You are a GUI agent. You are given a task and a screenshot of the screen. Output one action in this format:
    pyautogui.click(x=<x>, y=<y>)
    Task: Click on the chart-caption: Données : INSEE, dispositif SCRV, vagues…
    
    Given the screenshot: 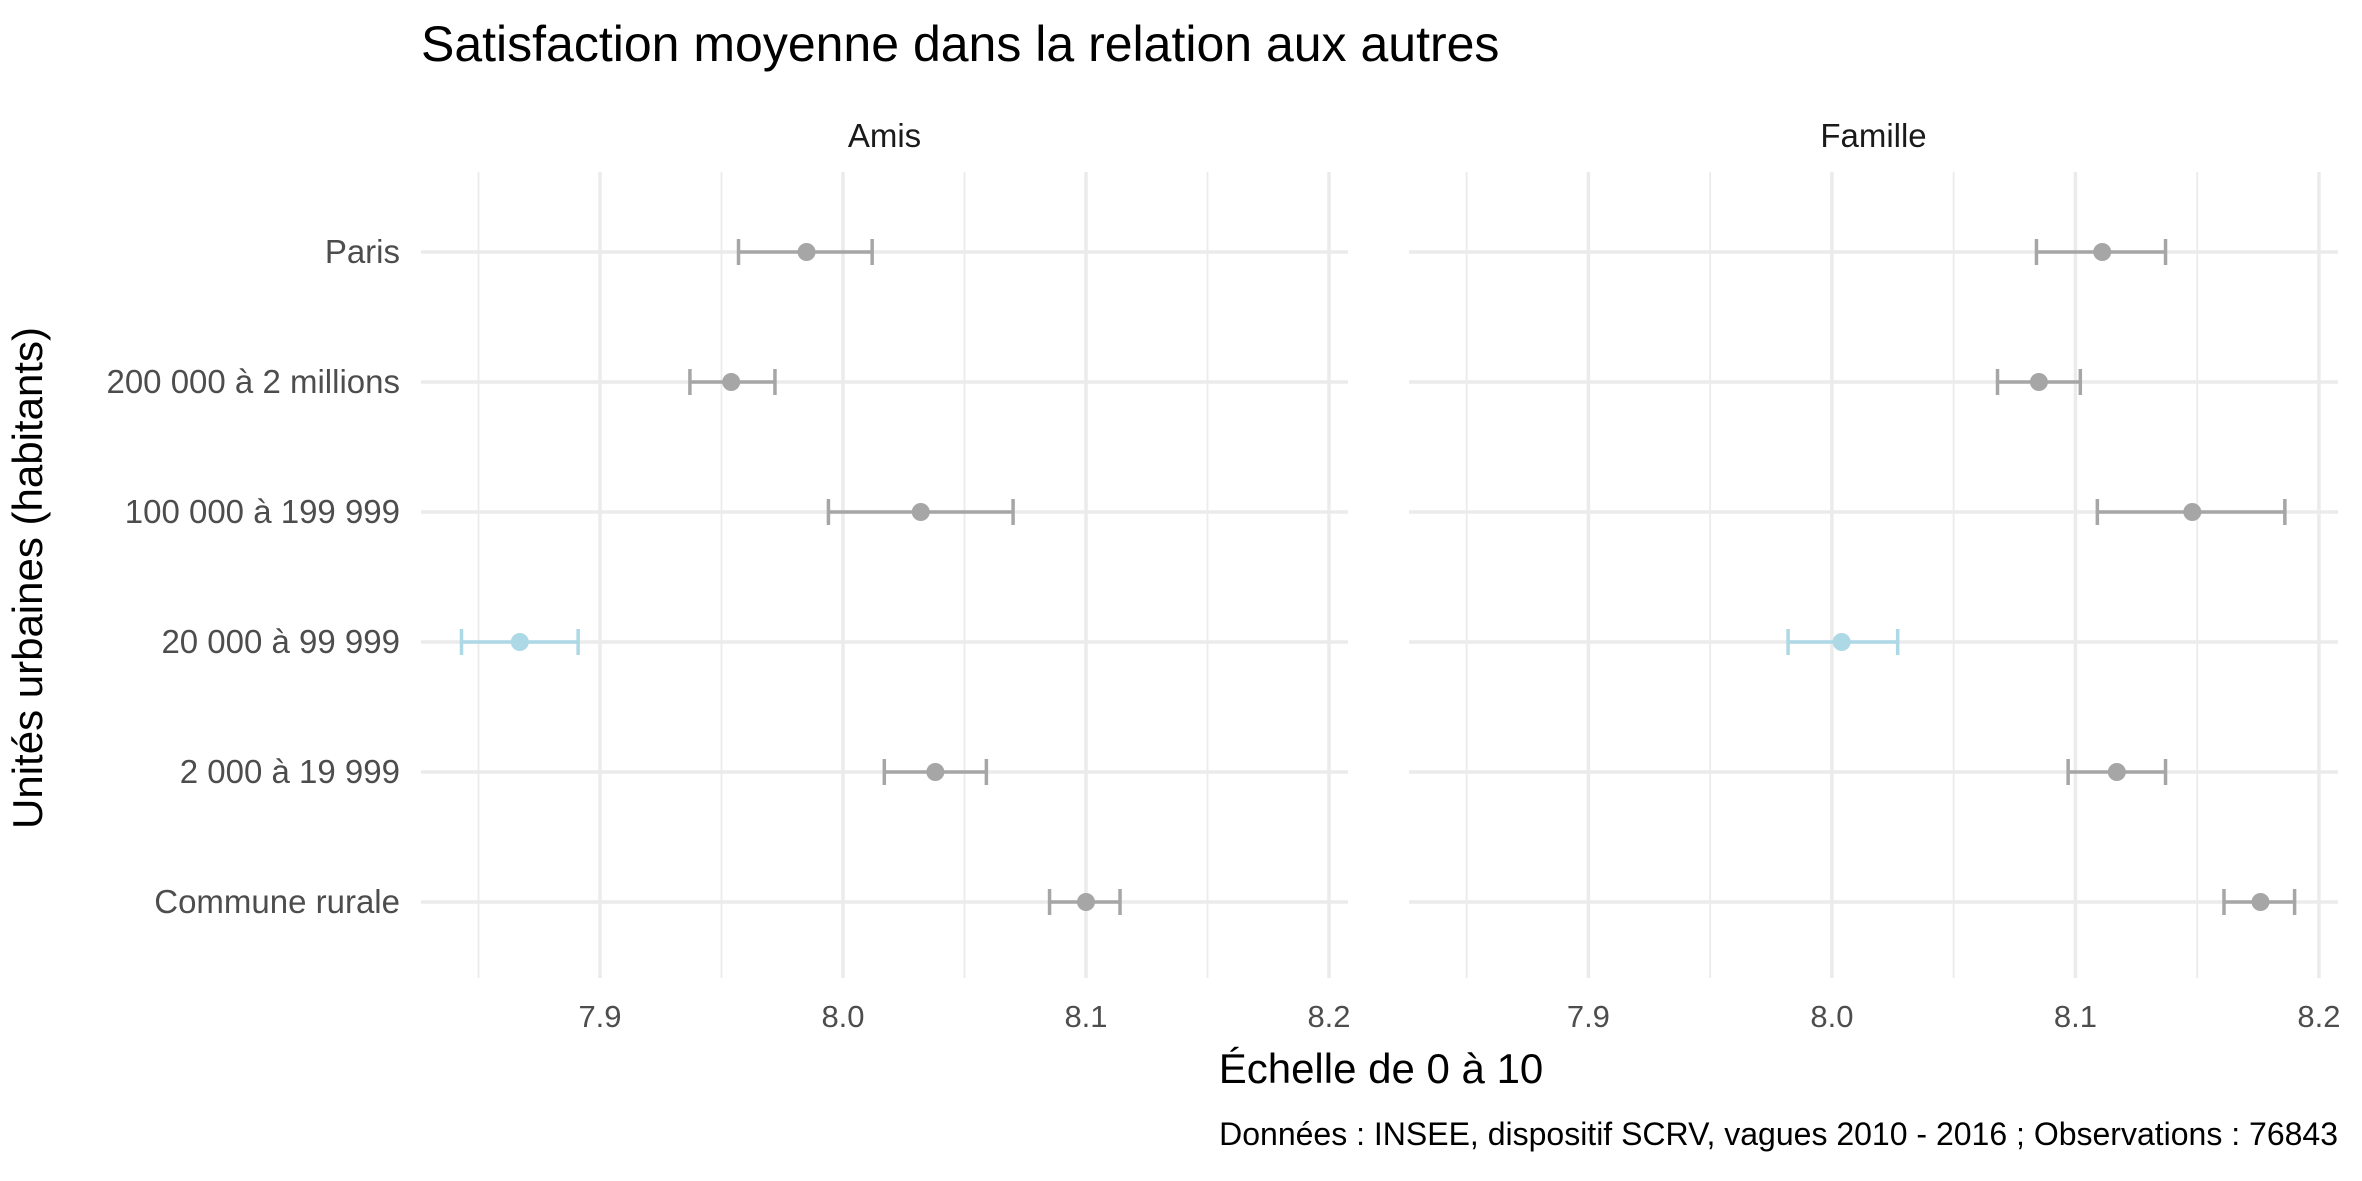 What is the action you would take?
    pyautogui.click(x=1778, y=1134)
    